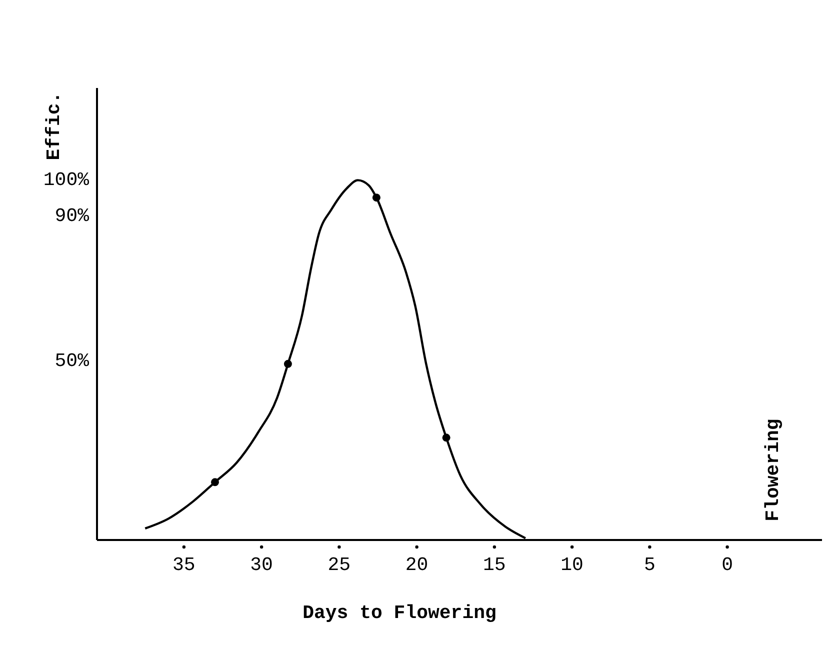 The height and width of the screenshot is (663, 830). Describe the element at coordinates (494, 565) in the screenshot. I see `x-tick-label: 15` at that location.